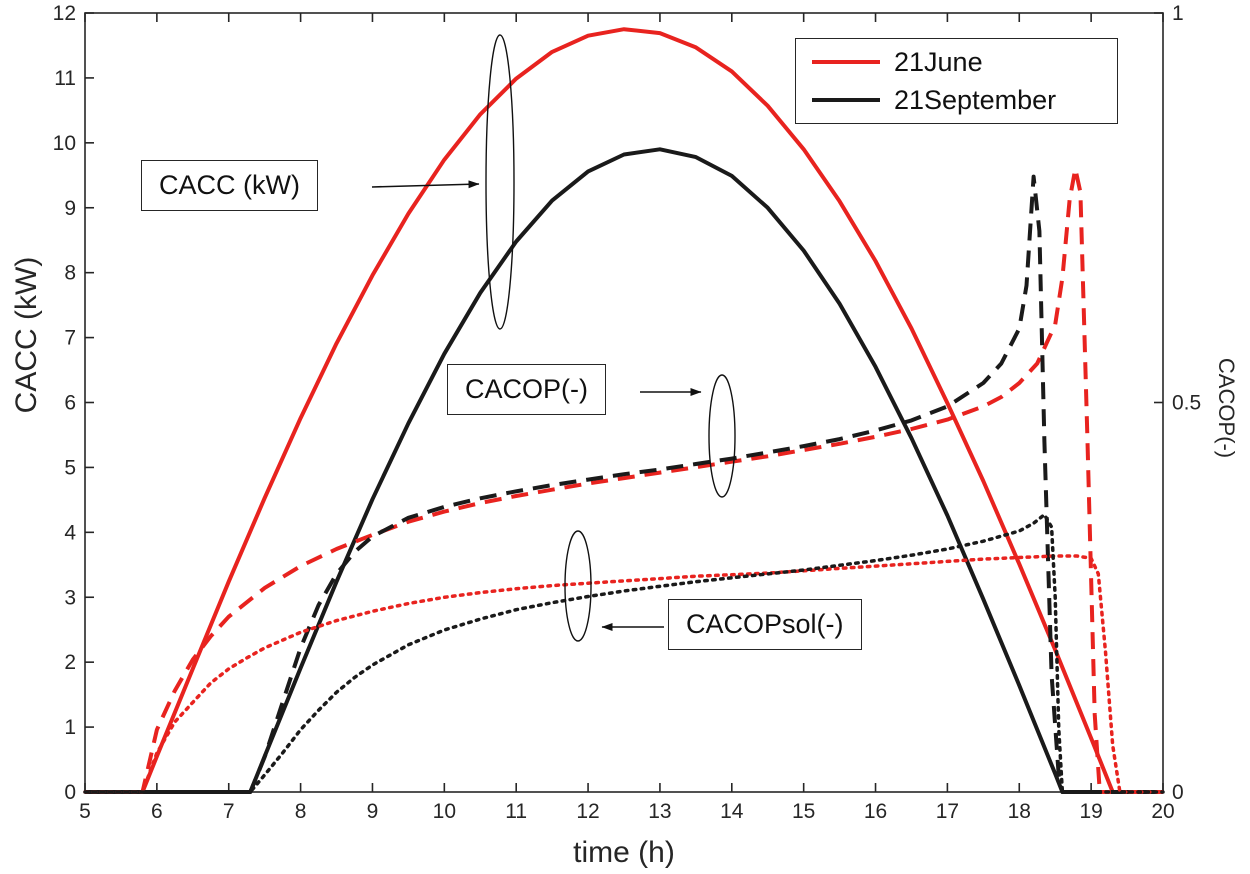 The width and height of the screenshot is (1250, 874). What do you see at coordinates (1226, 408) in the screenshot?
I see `right-y-axis-title: CACOP(-)` at bounding box center [1226, 408].